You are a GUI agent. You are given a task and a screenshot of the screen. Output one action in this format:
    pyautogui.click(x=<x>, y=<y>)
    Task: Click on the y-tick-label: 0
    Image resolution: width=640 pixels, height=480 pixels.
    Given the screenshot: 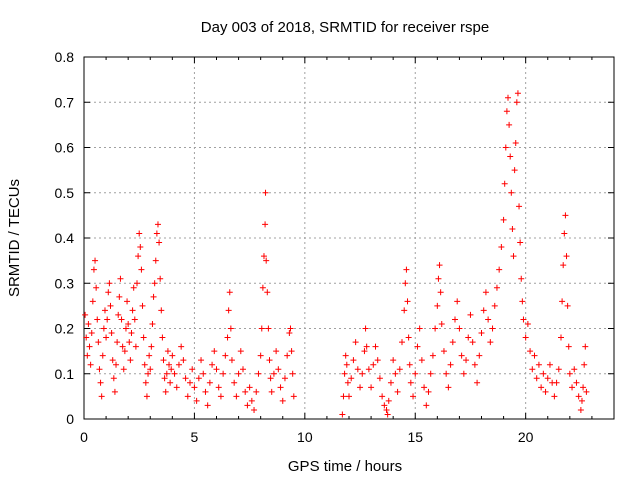 What is the action you would take?
    pyautogui.click(x=70, y=419)
    